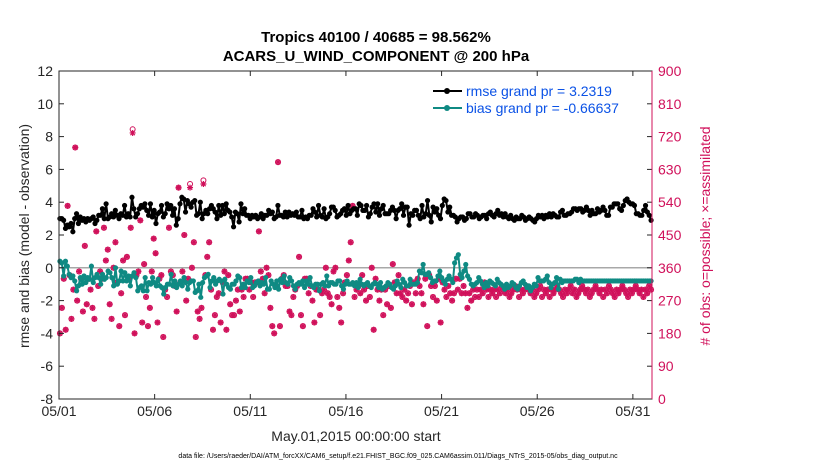  Describe the element at coordinates (441, 411) in the screenshot. I see `x-tick-label: 05/21` at that location.